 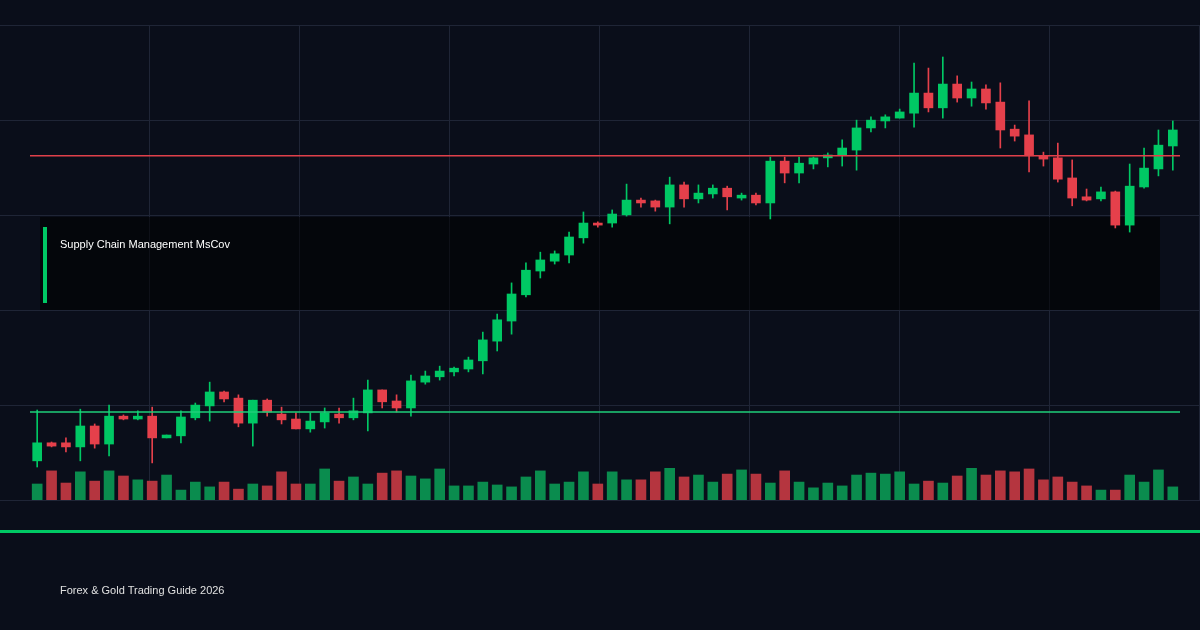 I want to click on text: Forex & Gold Trading Guide 2026, so click(x=142, y=590).